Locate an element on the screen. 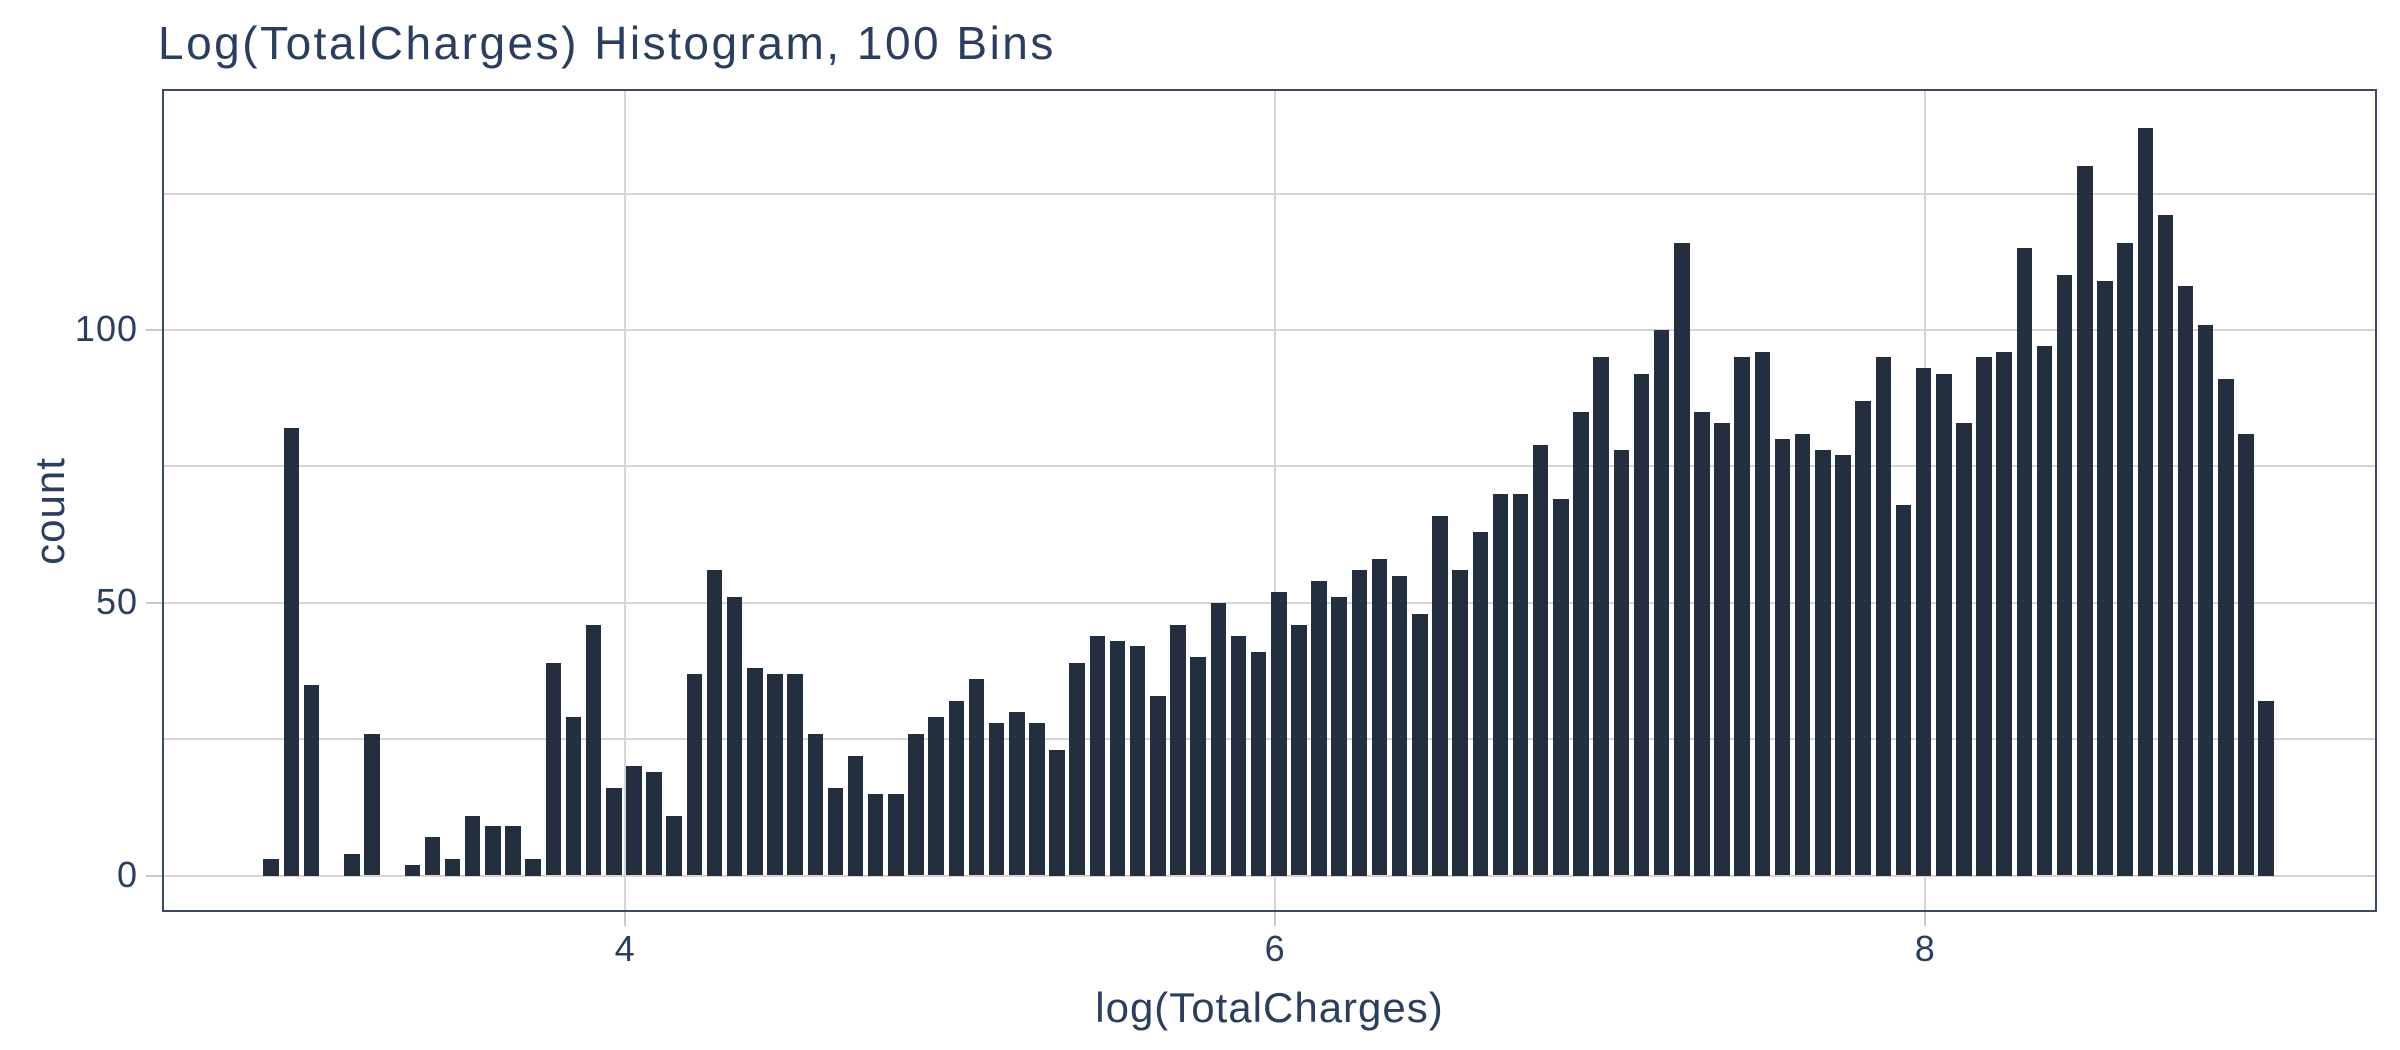 This screenshot has height=1050, width=2400. x-tick-label: 4 is located at coordinates (625, 948).